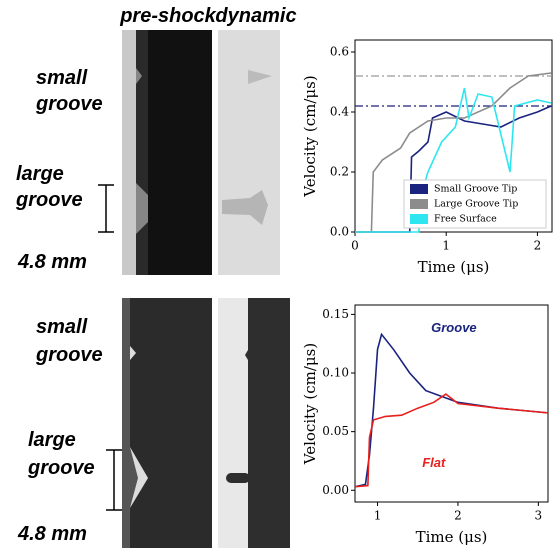 Image resolution: width=558 pixels, height=550 pixels. What do you see at coordinates (475, 189) in the screenshot?
I see `legend-label: Small Groove Tip` at bounding box center [475, 189].